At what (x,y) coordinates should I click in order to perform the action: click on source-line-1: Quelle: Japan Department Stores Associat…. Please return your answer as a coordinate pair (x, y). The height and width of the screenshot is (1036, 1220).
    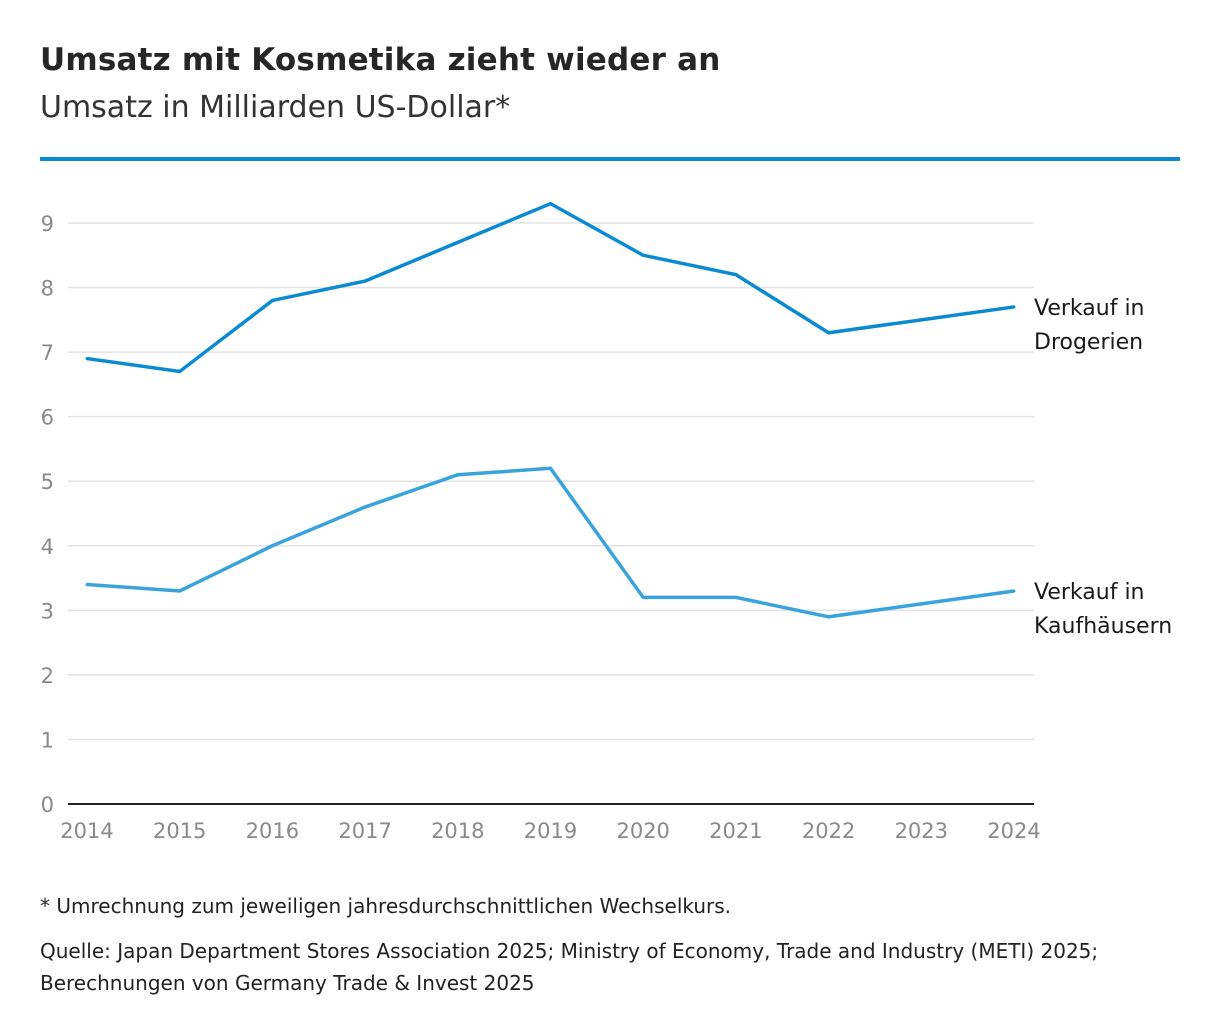
    Looking at the image, I should click on (569, 951).